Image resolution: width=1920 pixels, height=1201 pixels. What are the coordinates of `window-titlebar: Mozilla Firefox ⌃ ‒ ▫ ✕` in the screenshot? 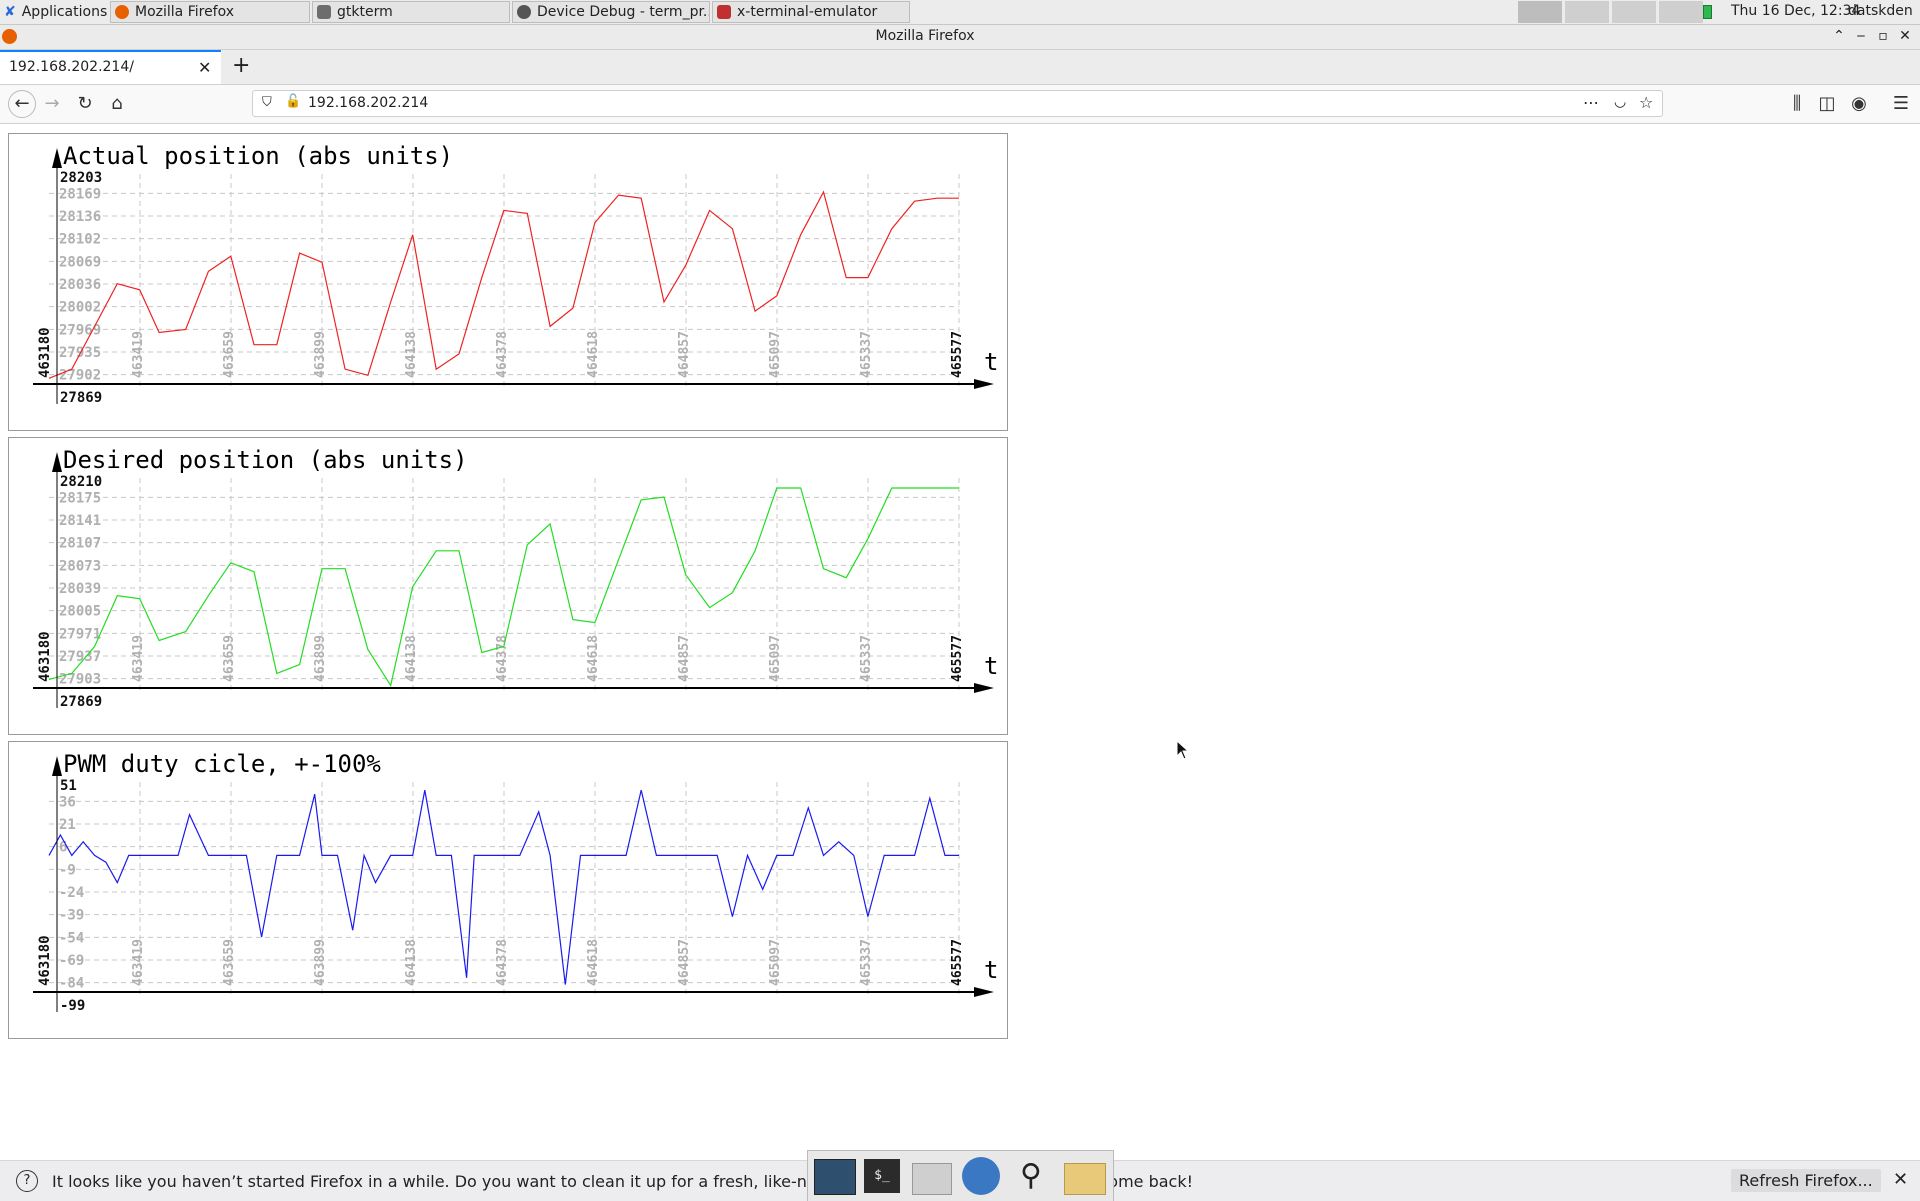 It's located at (960, 37).